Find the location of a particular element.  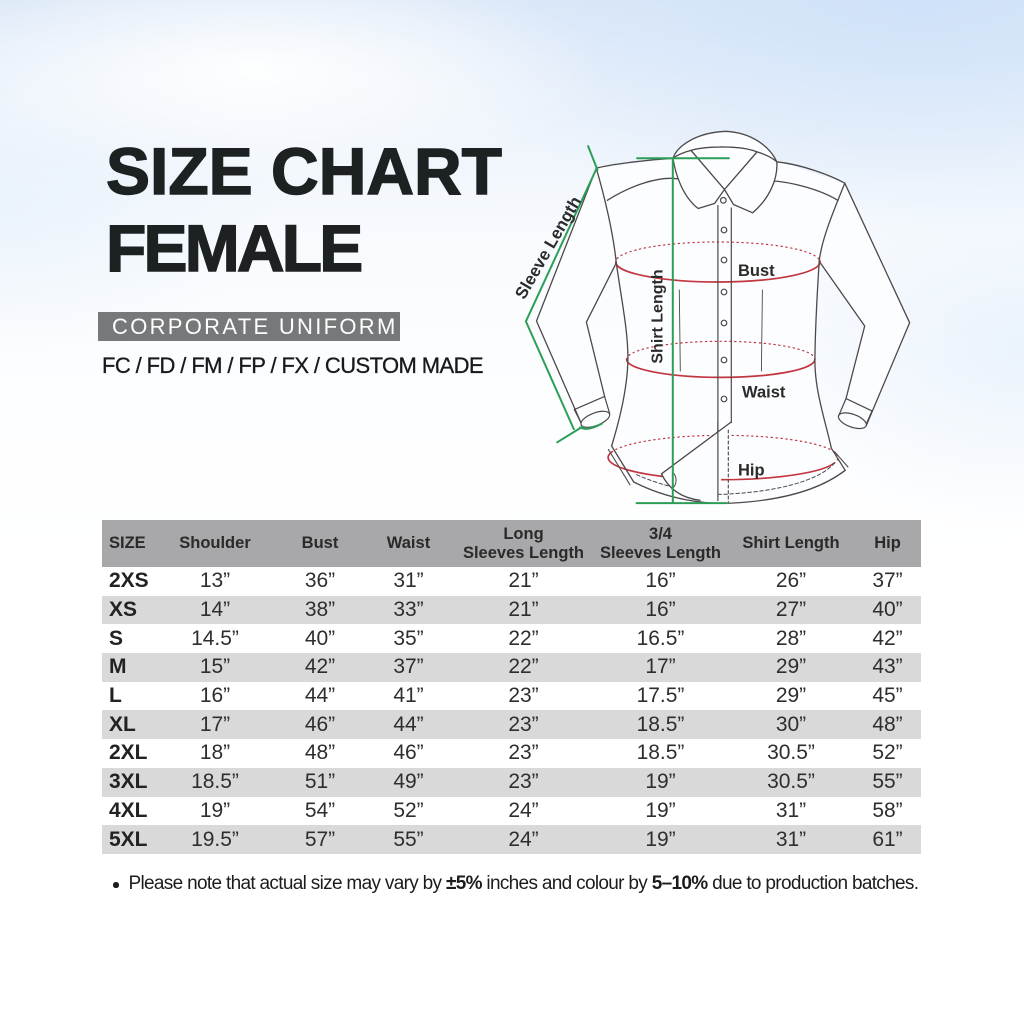

svg-text: Shirt Length is located at coordinates (658, 316).